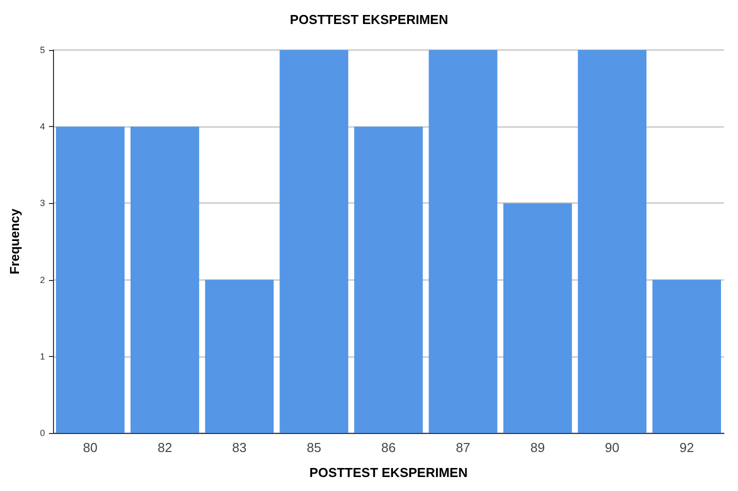 The image size is (738, 491). I want to click on x-axis-title: POSTTEST EKSPERIMEN, so click(388, 472).